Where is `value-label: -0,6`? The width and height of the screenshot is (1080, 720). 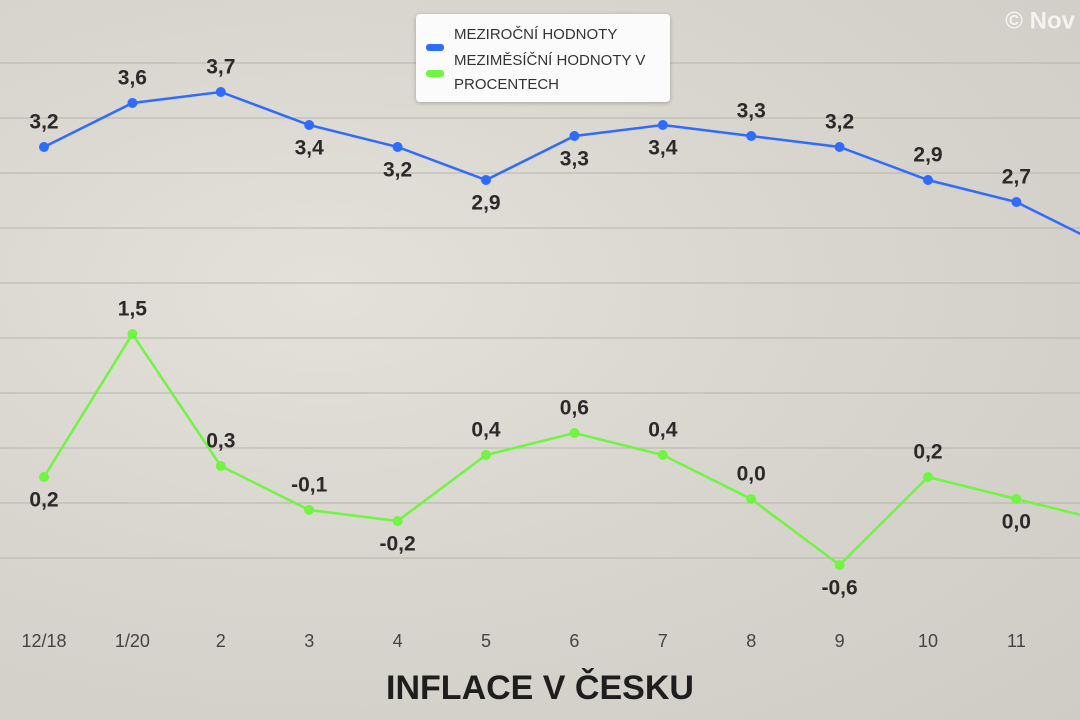
value-label: -0,6 is located at coordinates (840, 588).